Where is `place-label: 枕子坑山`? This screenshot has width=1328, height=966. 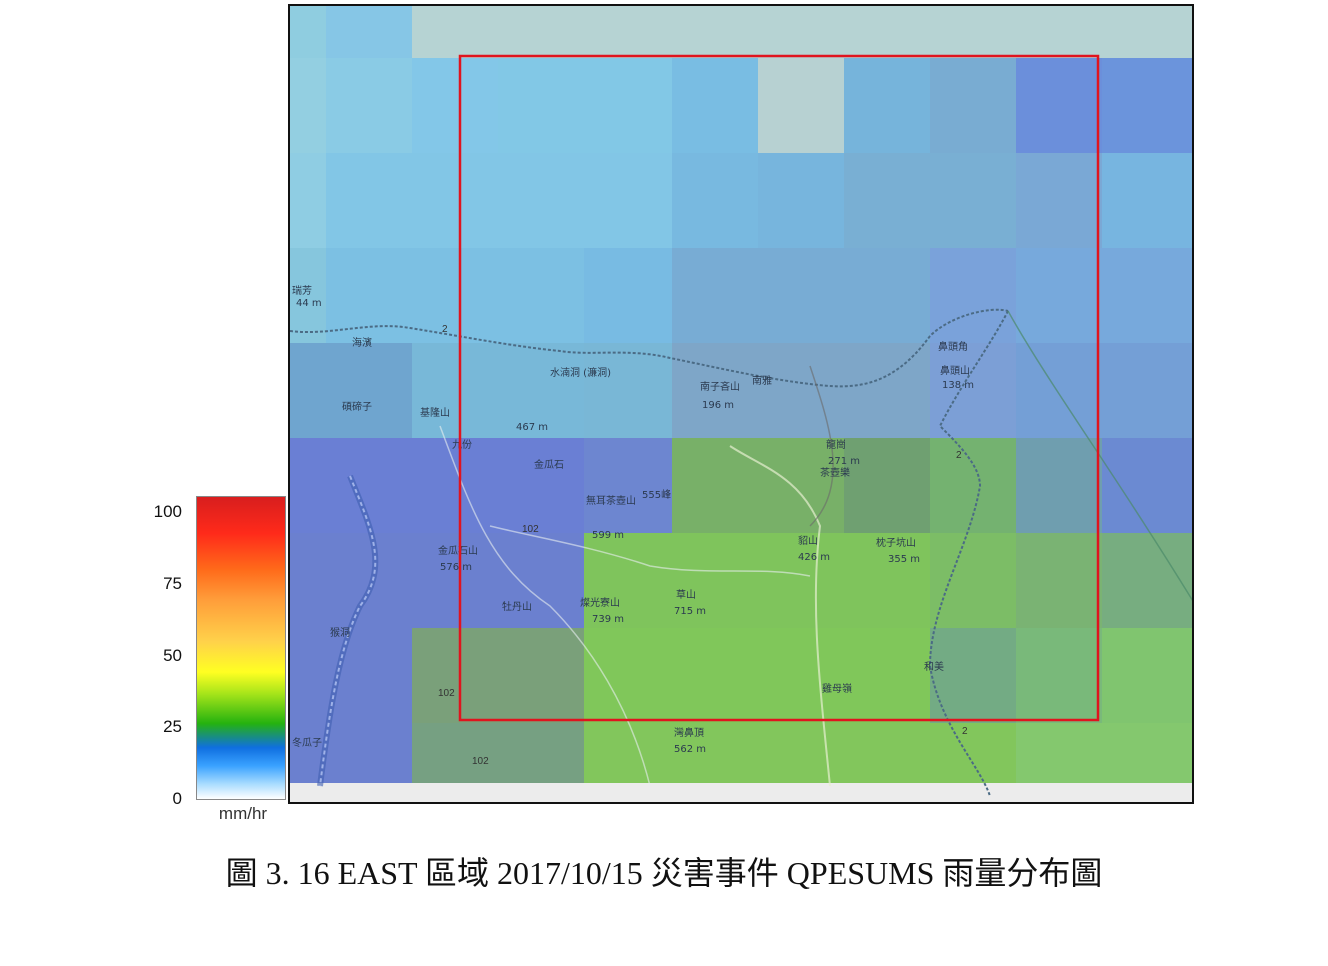 place-label: 枕子坑山 is located at coordinates (896, 542).